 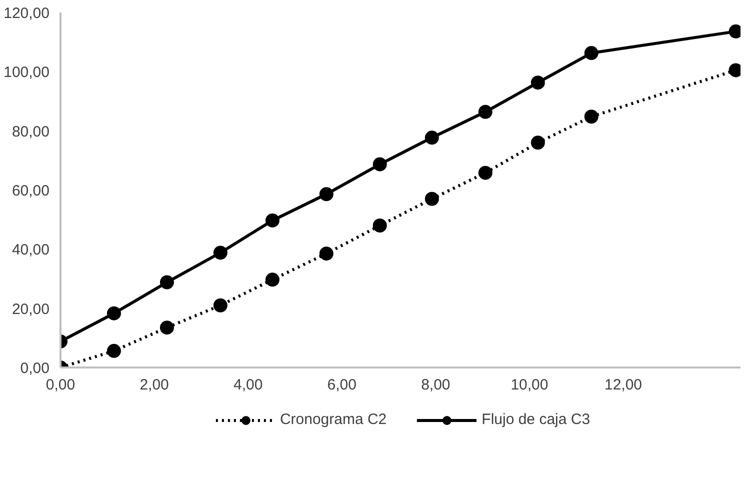 I want to click on x-tick-label: 12,00, so click(x=623, y=385).